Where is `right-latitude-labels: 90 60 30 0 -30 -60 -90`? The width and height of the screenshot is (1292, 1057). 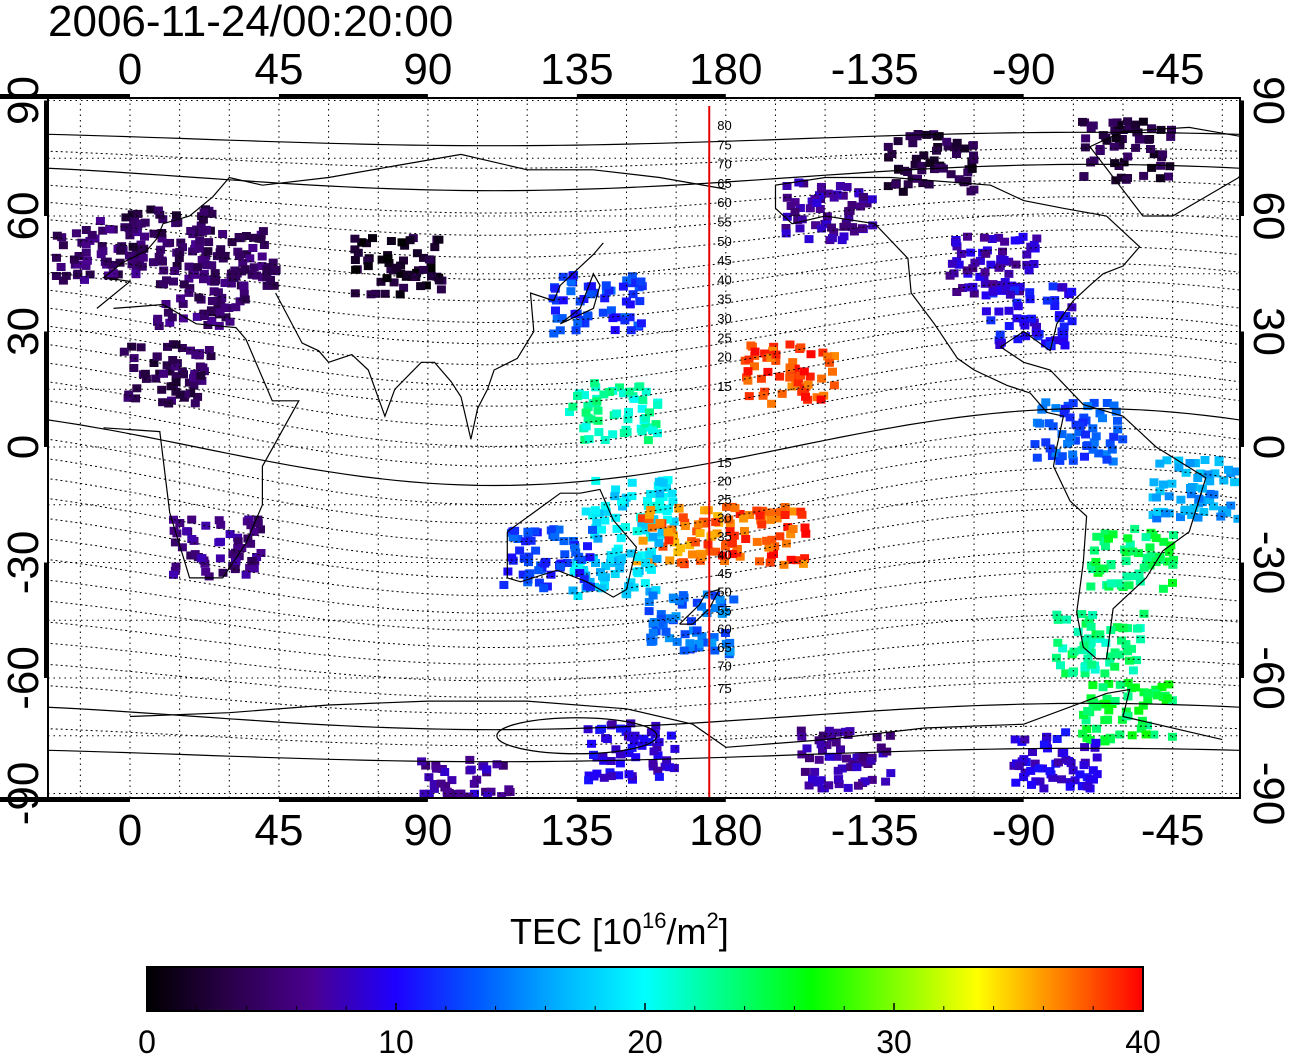
right-latitude-labels: 90 60 30 0 -30 -60 -90 is located at coordinates (1268, 450).